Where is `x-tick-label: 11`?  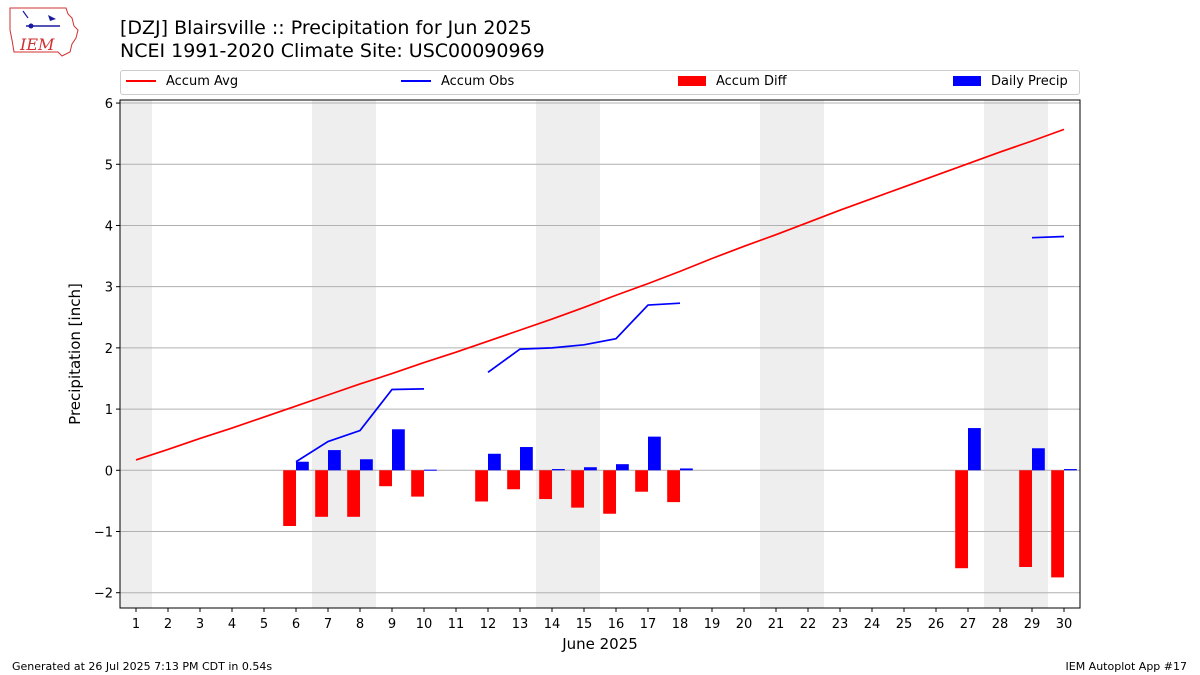
x-tick-label: 11 is located at coordinates (456, 624).